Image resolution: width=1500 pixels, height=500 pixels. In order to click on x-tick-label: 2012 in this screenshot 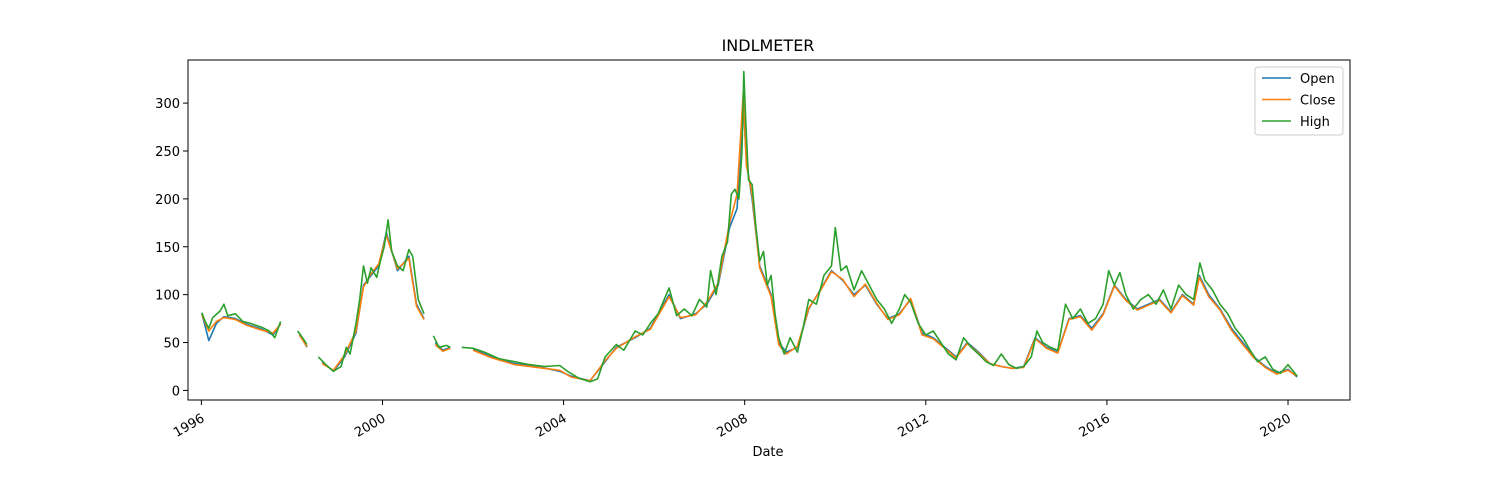, I will do `click(914, 426)`.